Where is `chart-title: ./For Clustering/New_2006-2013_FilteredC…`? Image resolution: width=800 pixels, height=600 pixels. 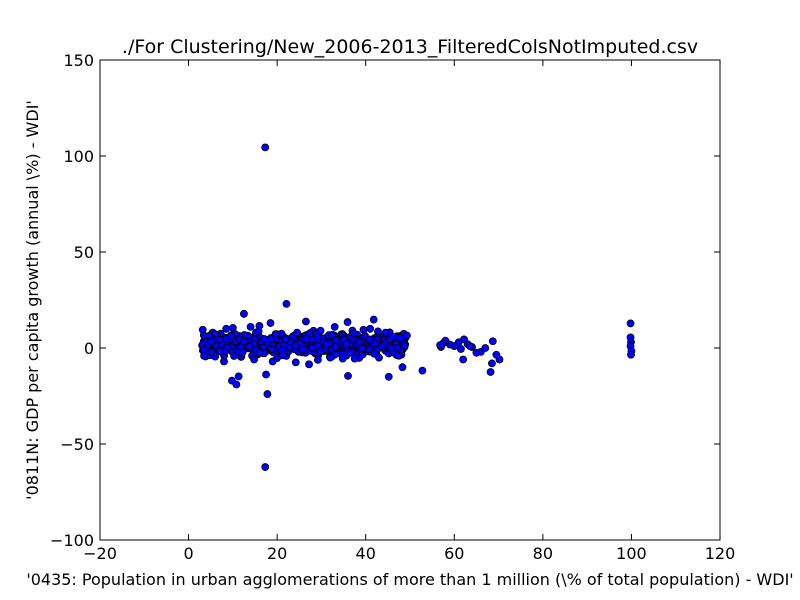
chart-title: ./For Clustering/New_2006-2013_FilteredC… is located at coordinates (410, 47).